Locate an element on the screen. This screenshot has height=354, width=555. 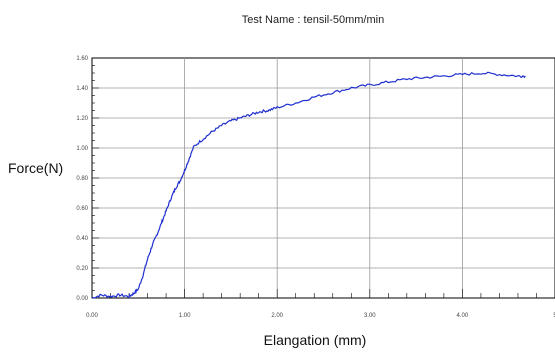
y-tick-label: 0.20 is located at coordinates (82, 269).